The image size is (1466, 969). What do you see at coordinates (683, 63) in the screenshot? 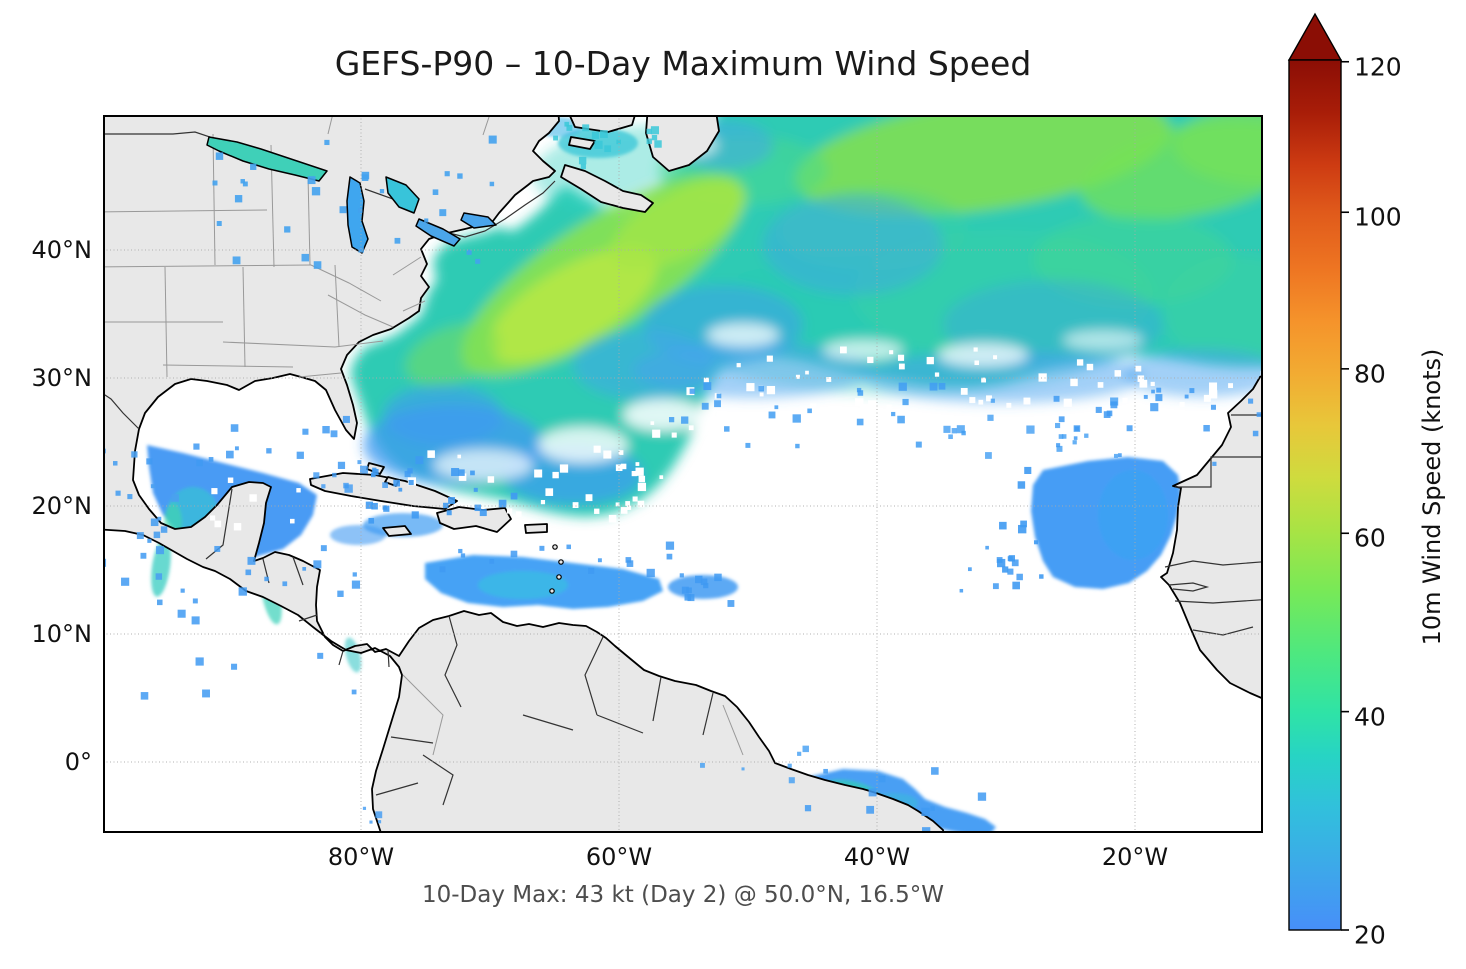
I see `plot-title: GEFS-P90 – 10-Day Maximum Wind Speed` at bounding box center [683, 63].